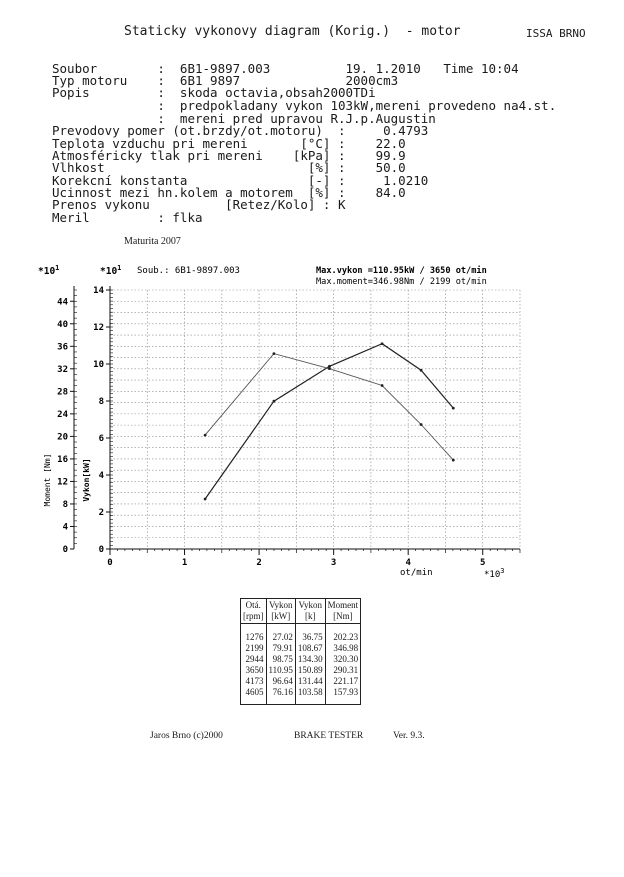  What do you see at coordinates (66, 527) in the screenshot?
I see `moment-tick-label: 4` at bounding box center [66, 527].